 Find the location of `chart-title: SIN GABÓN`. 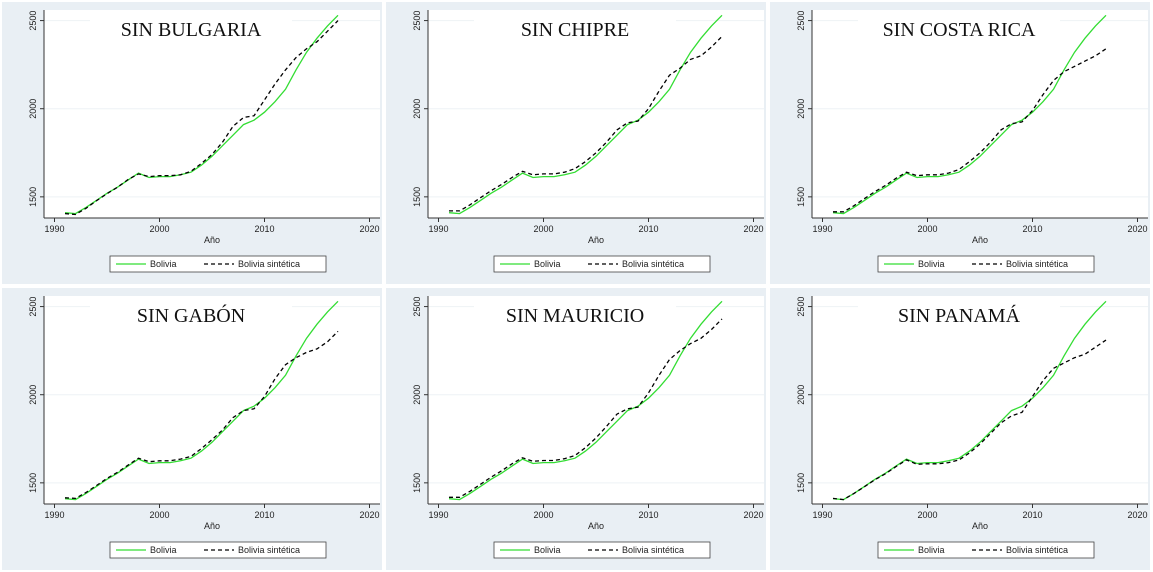

chart-title: SIN GABÓN is located at coordinates (191, 315).